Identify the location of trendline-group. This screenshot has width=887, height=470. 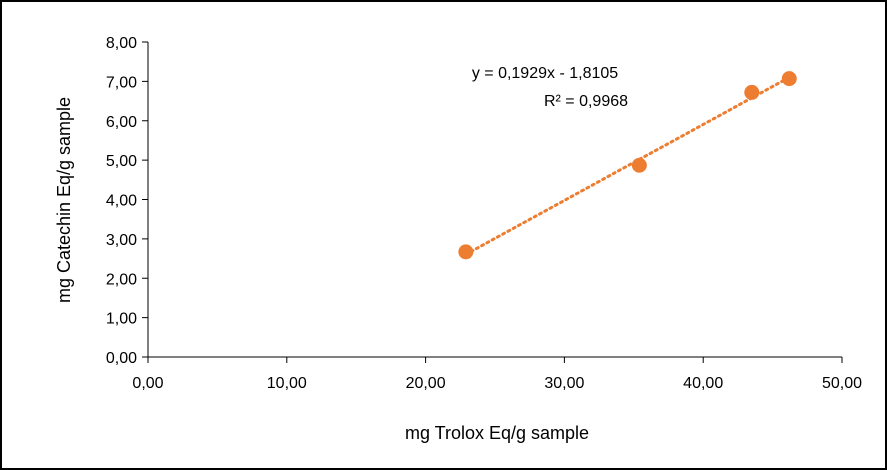
(627, 165).